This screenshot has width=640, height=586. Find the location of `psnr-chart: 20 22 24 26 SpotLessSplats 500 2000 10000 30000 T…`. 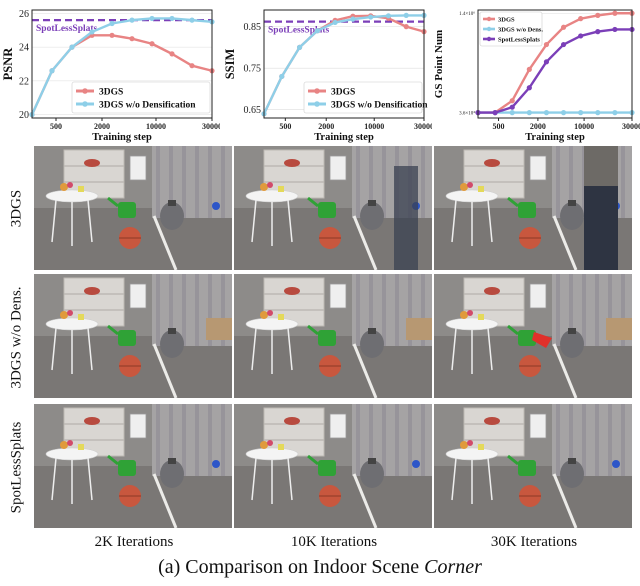

psnr-chart: 20 22 24 26 SpotLessSplats 500 2000 10000 30000 T… is located at coordinates (110, 72).